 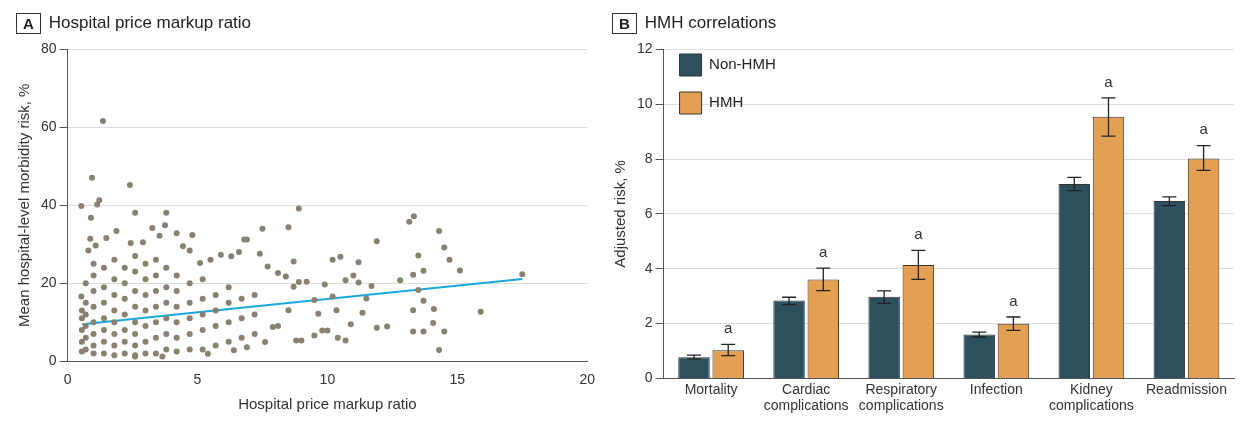 What do you see at coordinates (587, 379) in the screenshot?
I see `x-tick-label: 20` at bounding box center [587, 379].